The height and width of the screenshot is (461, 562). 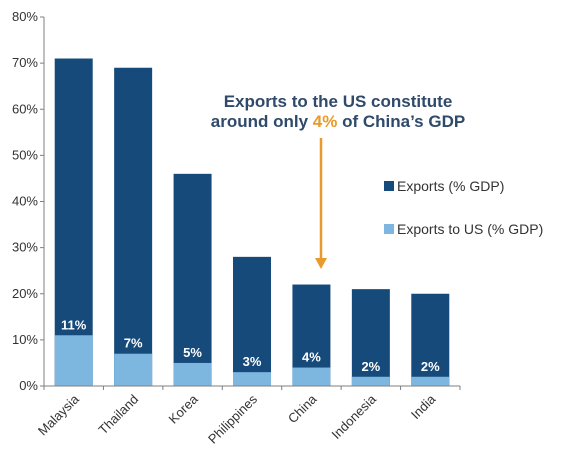 I want to click on x-tick-label: India, so click(x=423, y=406).